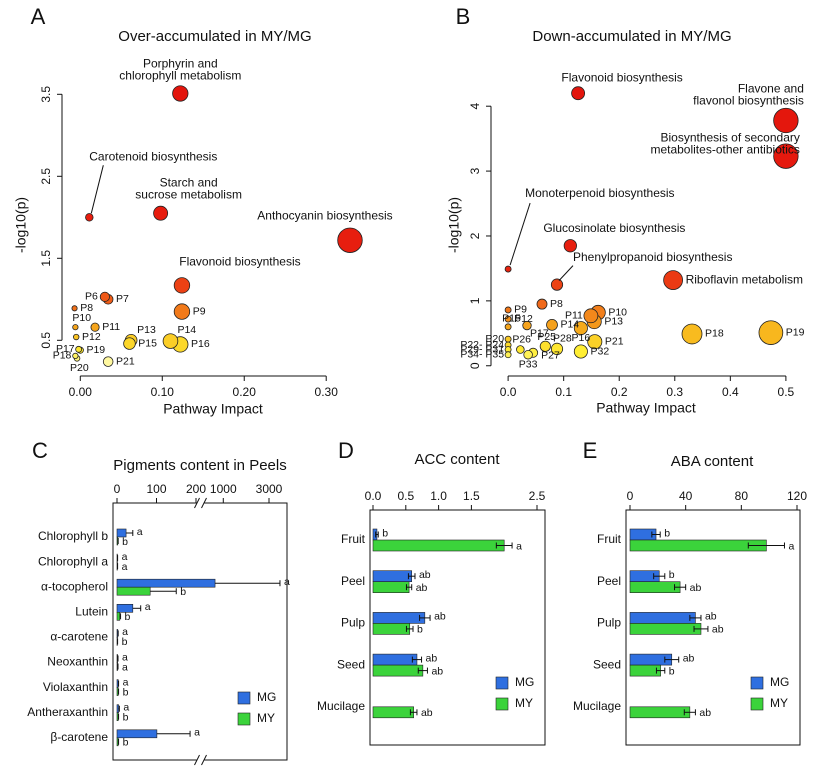 The width and height of the screenshot is (823, 775). I want to click on x-tick-label: 200, so click(196, 489).